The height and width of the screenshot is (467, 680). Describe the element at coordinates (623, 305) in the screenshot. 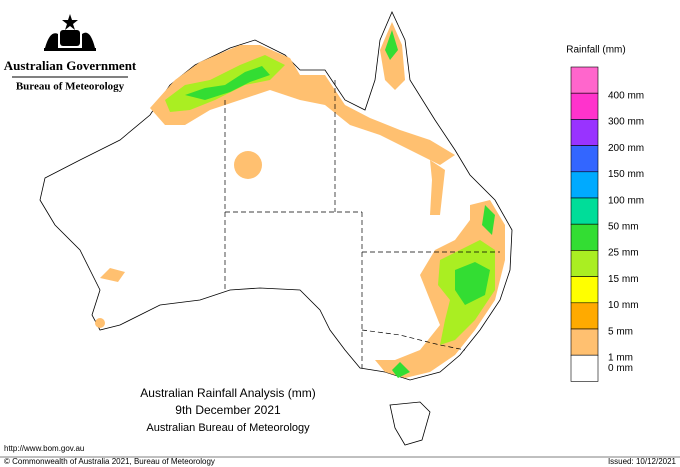

I see `legend-label: 10 mm` at that location.